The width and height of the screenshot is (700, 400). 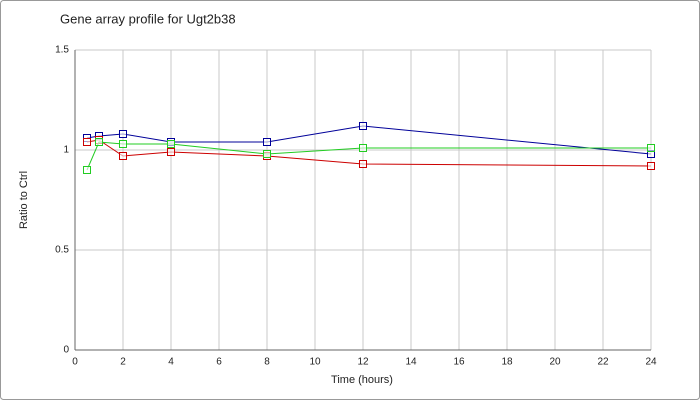 I want to click on y-tick-label: 0, so click(x=66, y=350).